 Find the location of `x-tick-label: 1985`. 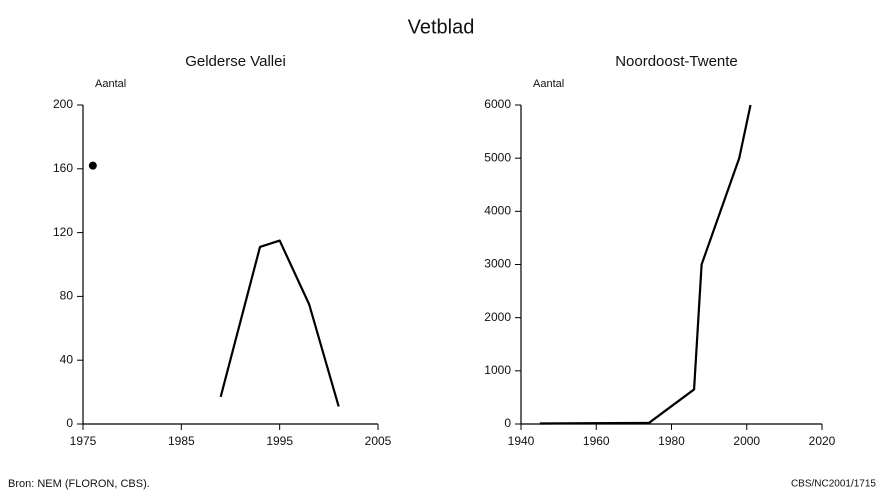

x-tick-label: 1985 is located at coordinates (181, 441).